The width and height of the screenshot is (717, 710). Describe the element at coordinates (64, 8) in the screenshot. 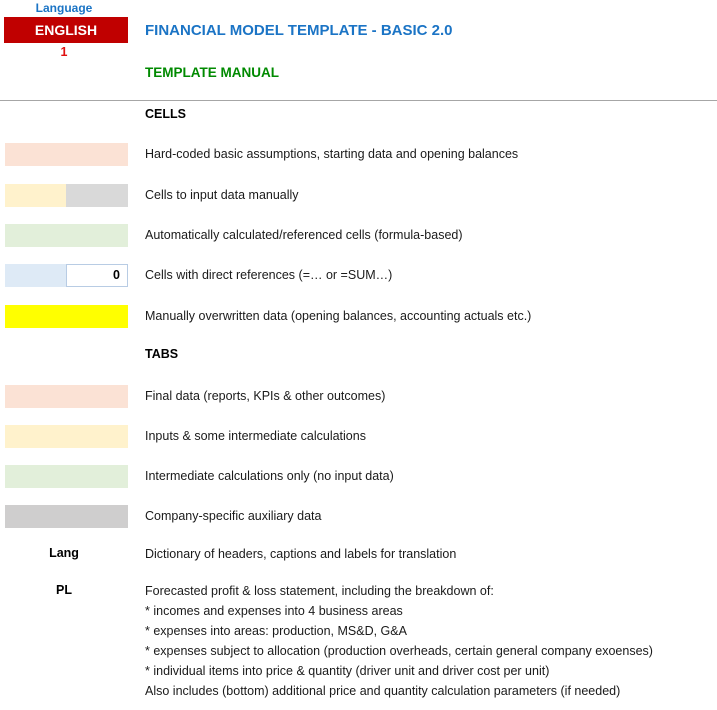

I see `language-label: Language` at that location.